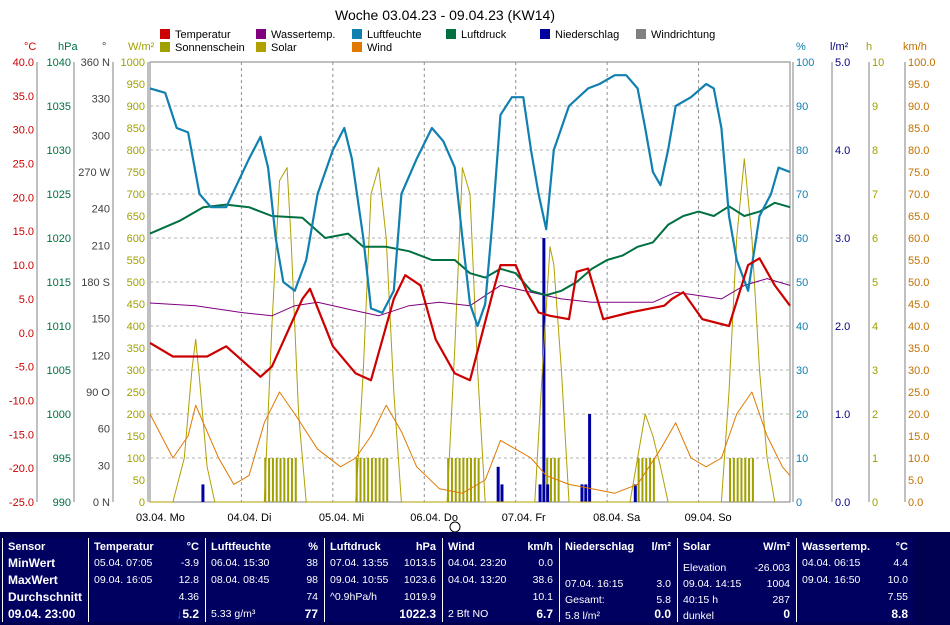  Describe the element at coordinates (341, 518) in the screenshot. I see `x-day-label-2: 05.04. Mi` at that location.